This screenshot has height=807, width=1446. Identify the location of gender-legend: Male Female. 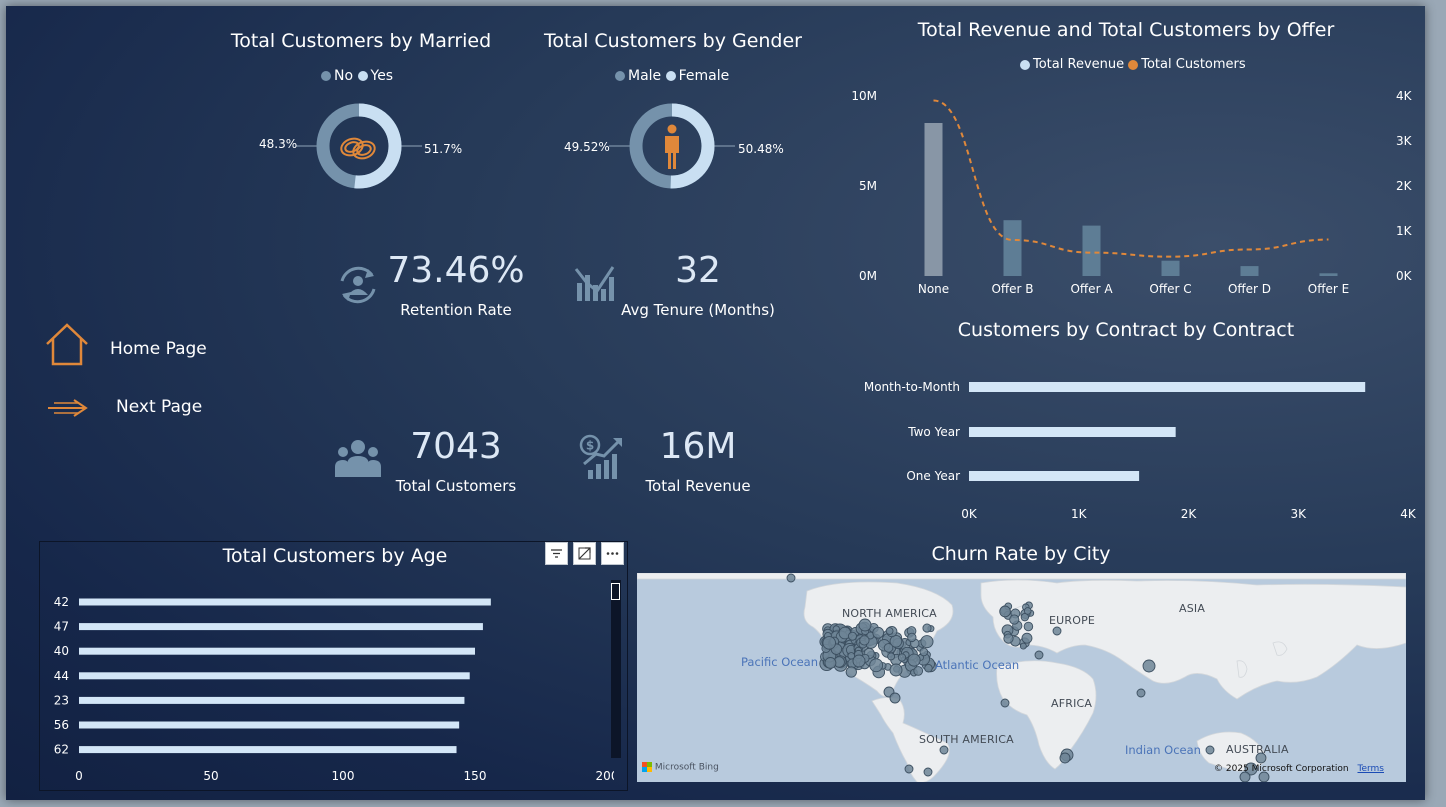
(672, 76).